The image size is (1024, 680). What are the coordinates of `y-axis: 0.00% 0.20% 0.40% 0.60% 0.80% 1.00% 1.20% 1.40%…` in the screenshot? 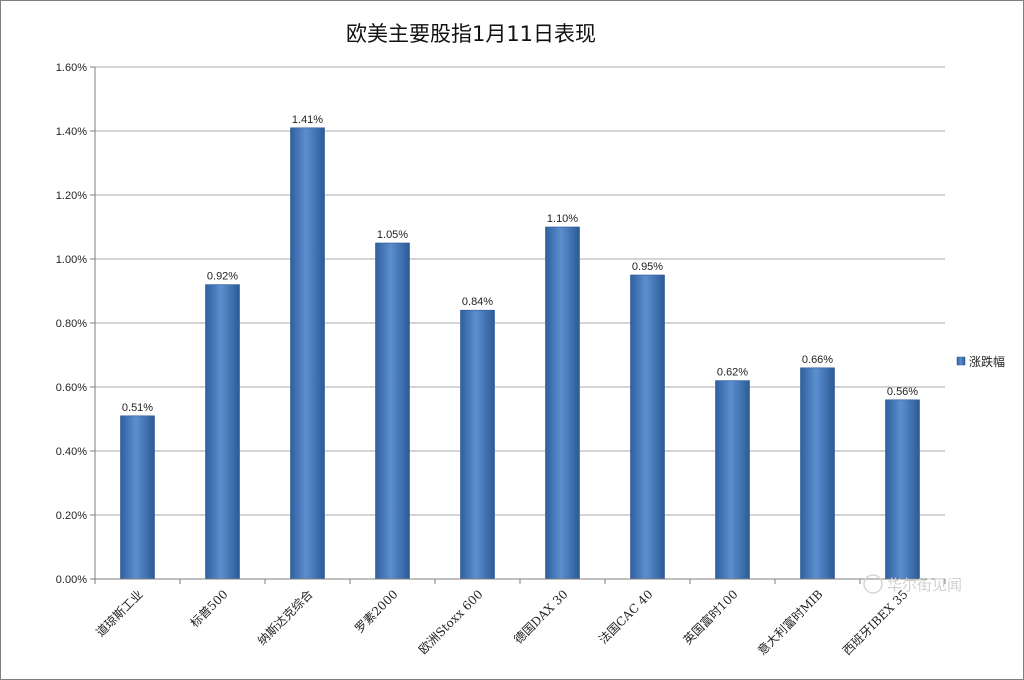 It's located at (76, 324).